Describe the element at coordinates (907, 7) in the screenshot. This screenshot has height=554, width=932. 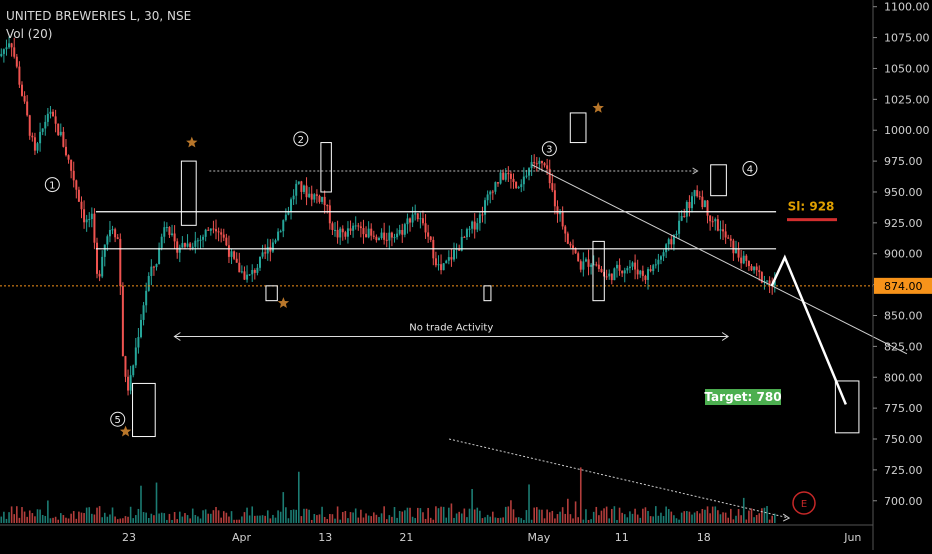
I see `y-tick-label: 1100.00` at that location.